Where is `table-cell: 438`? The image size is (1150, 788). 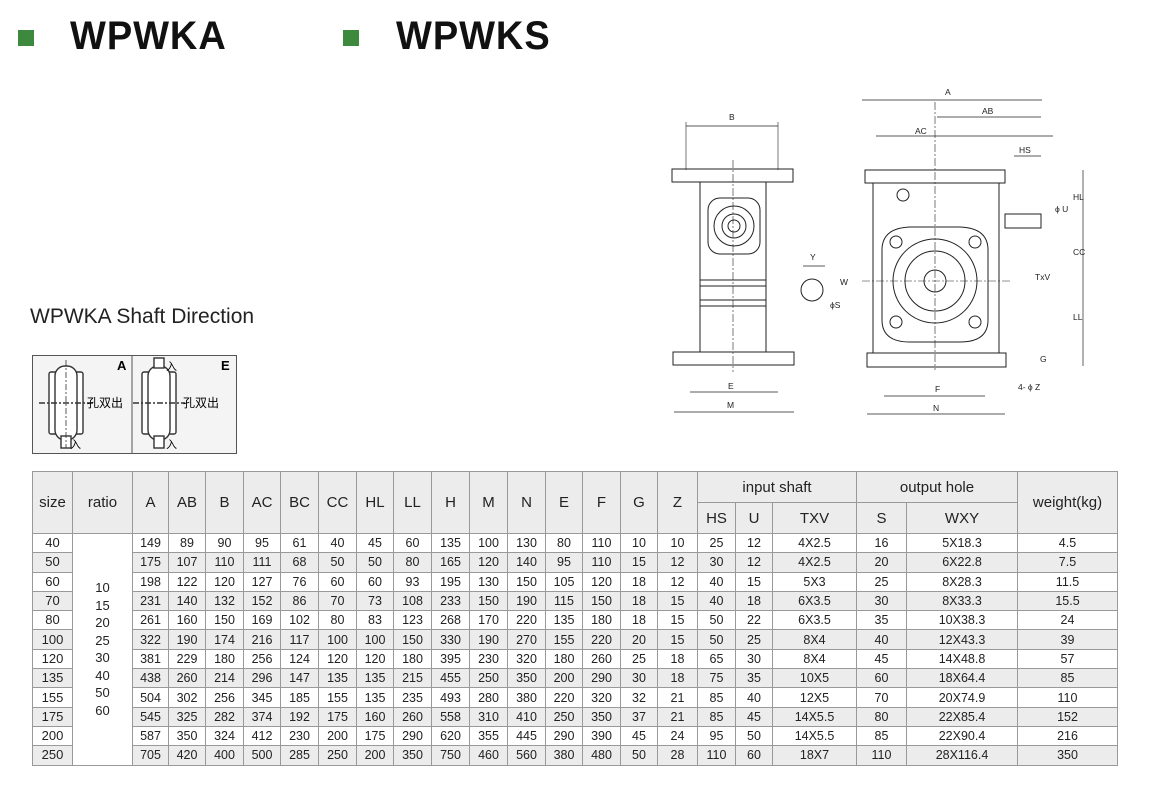
table-cell: 438 is located at coordinates (150, 678).